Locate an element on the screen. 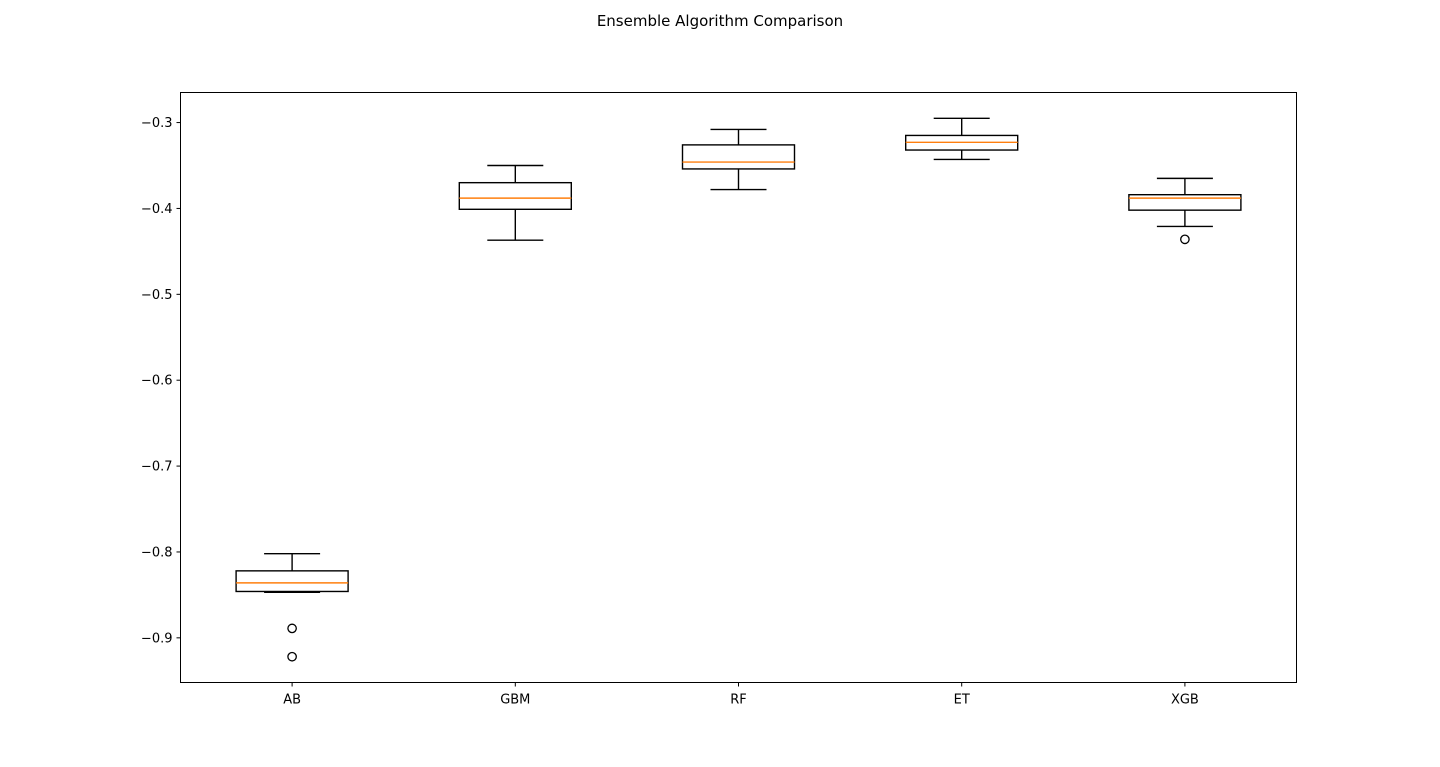 This screenshot has height=767, width=1440. box-ab is located at coordinates (292, 607).